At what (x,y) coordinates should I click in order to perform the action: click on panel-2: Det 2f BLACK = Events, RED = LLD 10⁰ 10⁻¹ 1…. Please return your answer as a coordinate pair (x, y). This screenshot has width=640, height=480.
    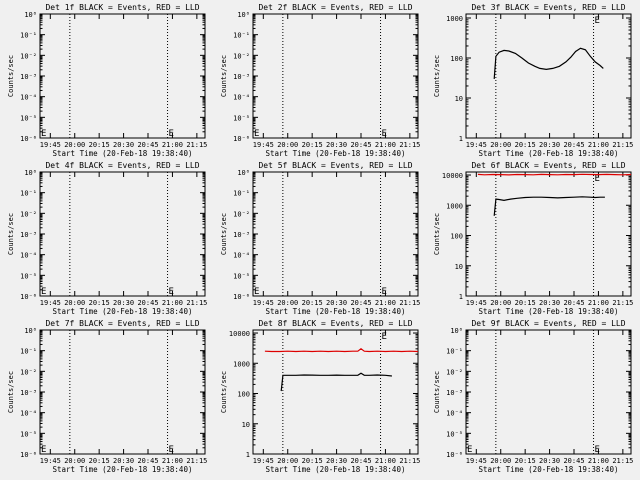
    Looking at the image, I should click on (320, 80).